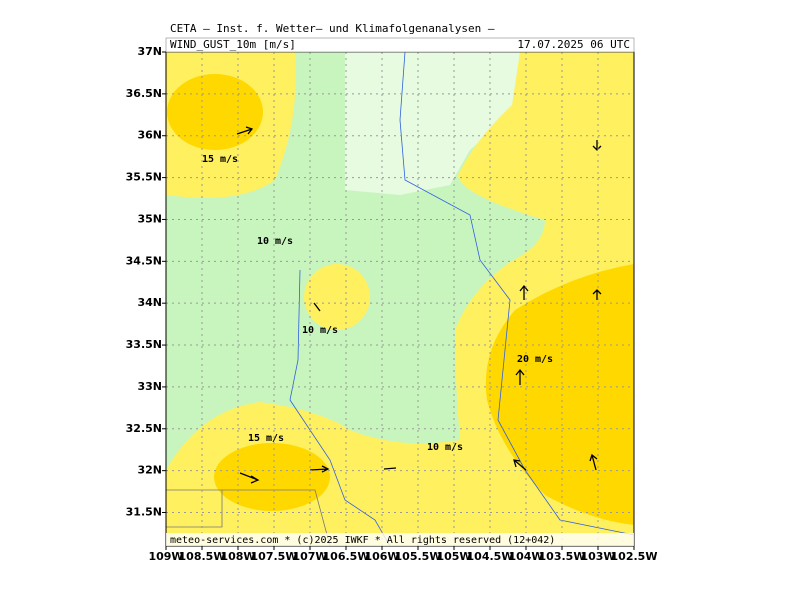 The width and height of the screenshot is (800, 604). I want to click on light-region, so click(432, 123).